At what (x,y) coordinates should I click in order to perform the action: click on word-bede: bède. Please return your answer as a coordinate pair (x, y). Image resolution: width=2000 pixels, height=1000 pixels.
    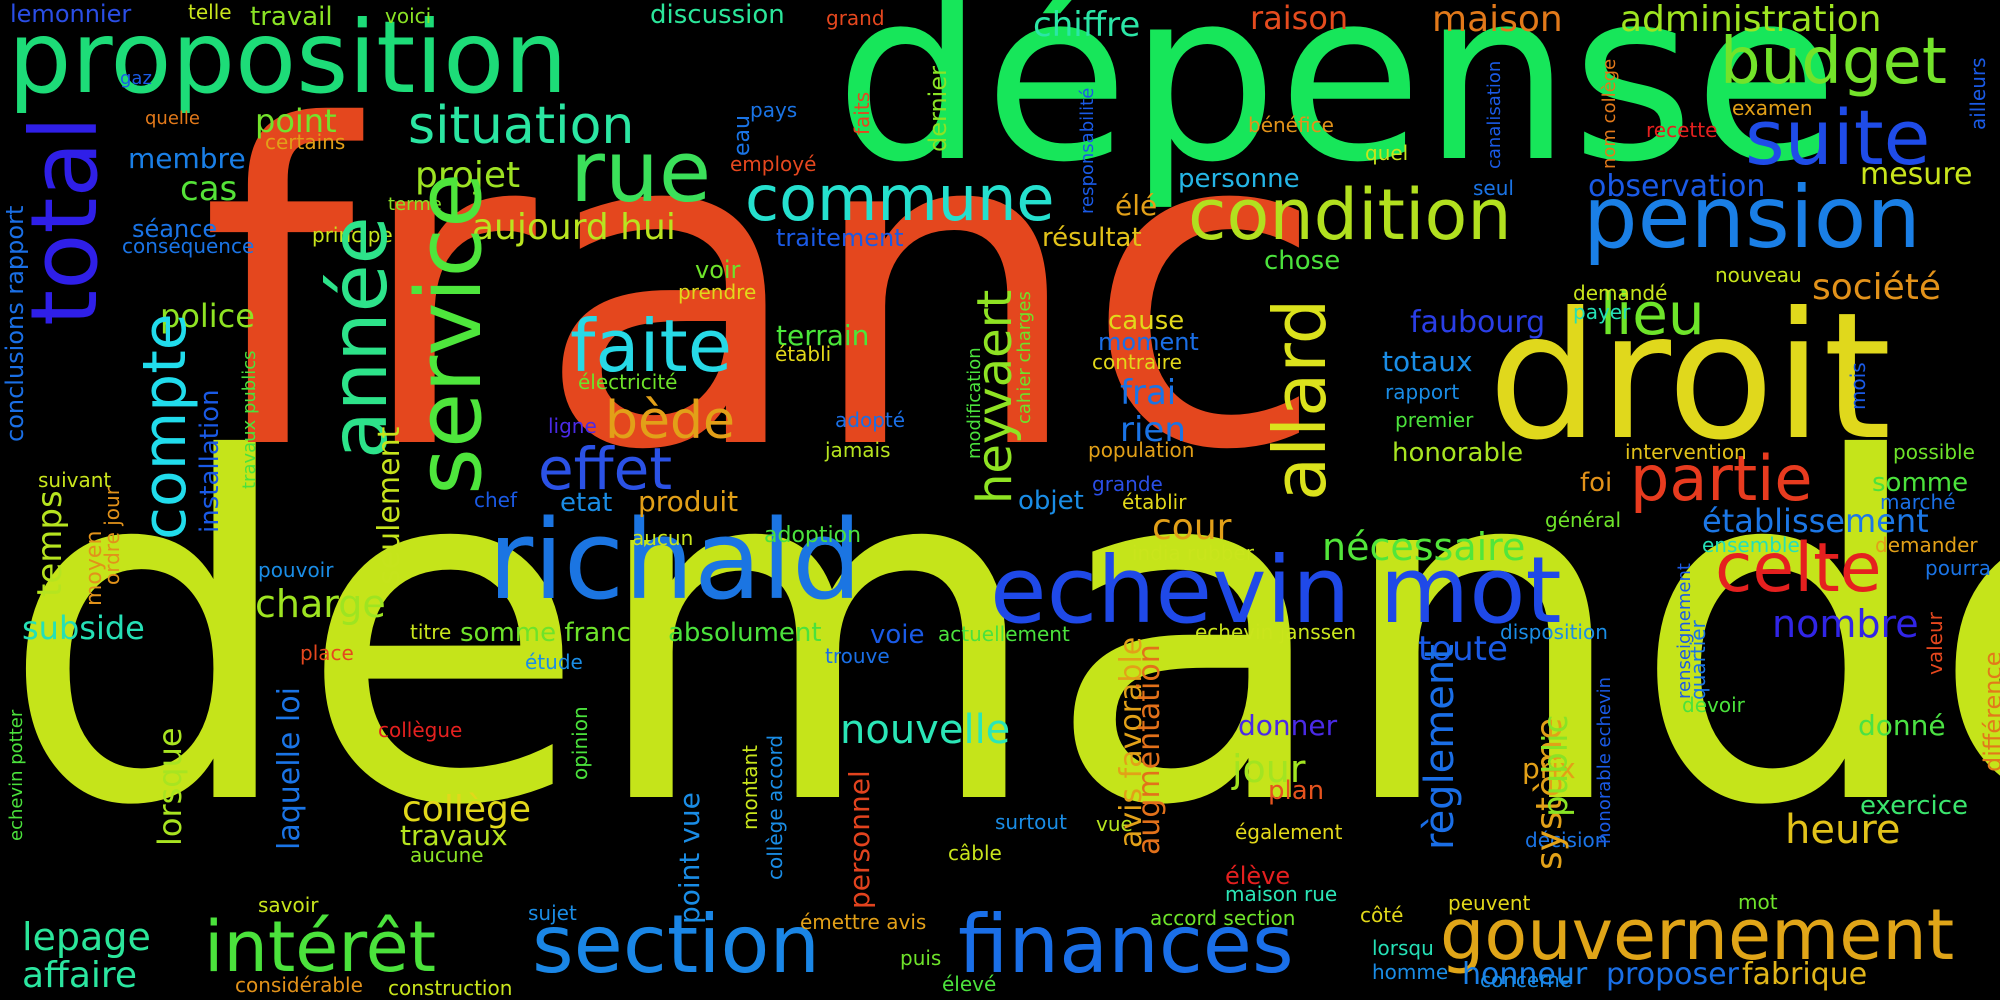
    Looking at the image, I should click on (670, 421).